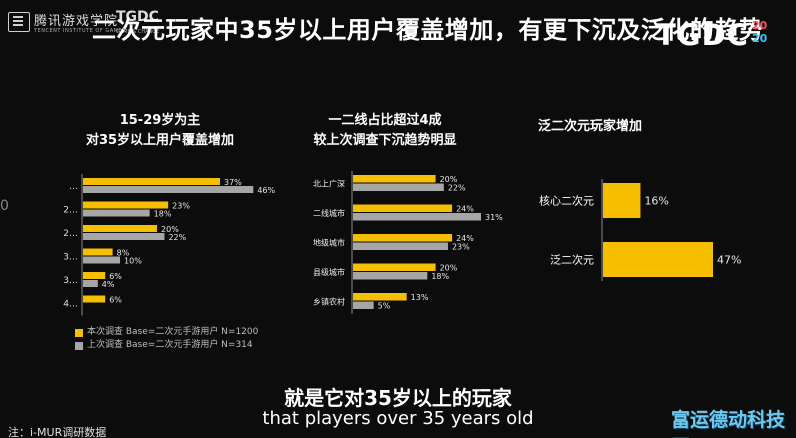 The width and height of the screenshot is (796, 438). Describe the element at coordinates (384, 306) in the screenshot. I see `chart-1-value-label: 5%` at that location.